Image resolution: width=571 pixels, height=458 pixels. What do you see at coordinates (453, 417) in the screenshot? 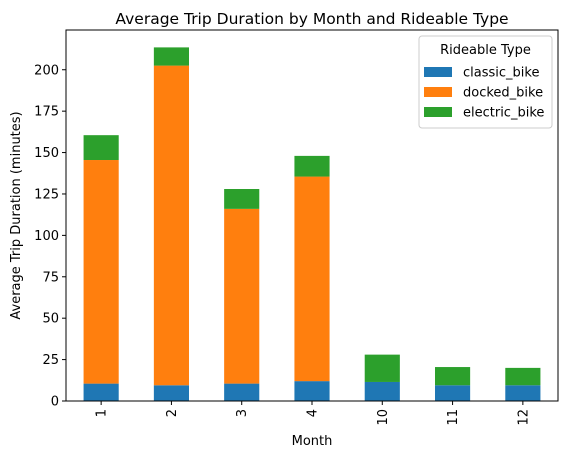
I see `x-tick-label: 11` at bounding box center [453, 417].